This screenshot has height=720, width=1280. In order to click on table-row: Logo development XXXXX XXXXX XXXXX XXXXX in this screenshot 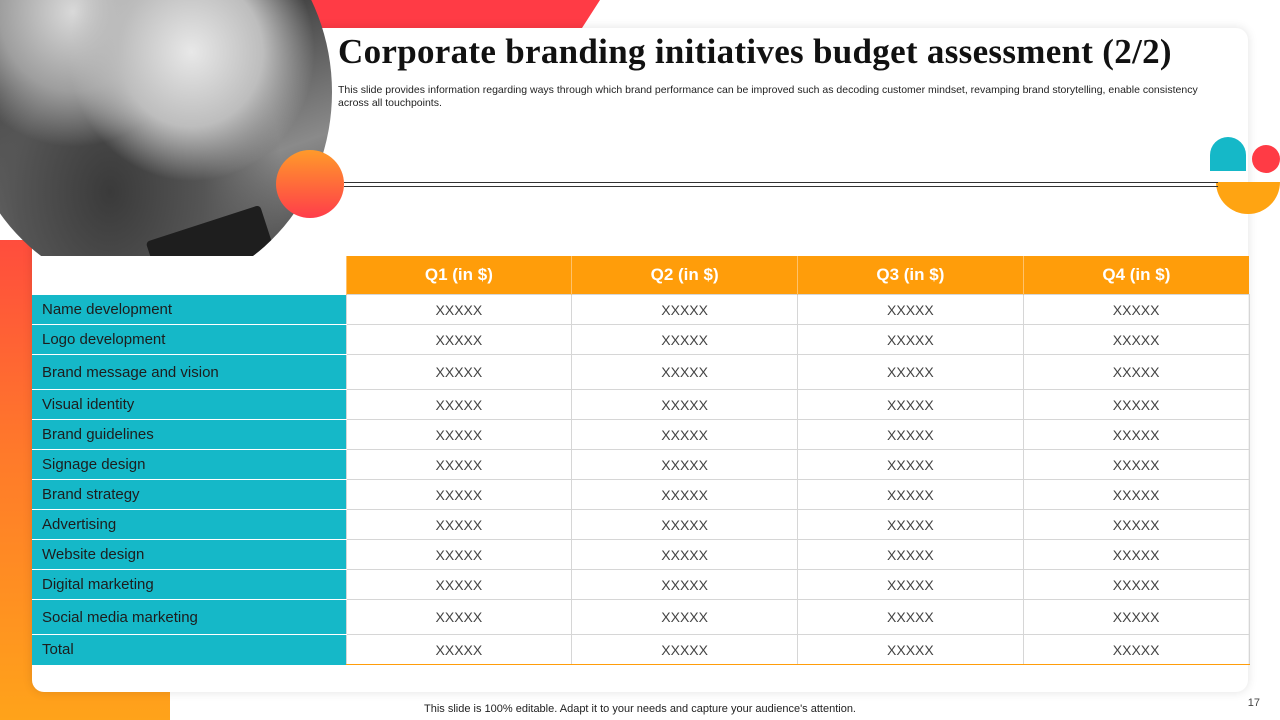, I will do `click(641, 339)`.